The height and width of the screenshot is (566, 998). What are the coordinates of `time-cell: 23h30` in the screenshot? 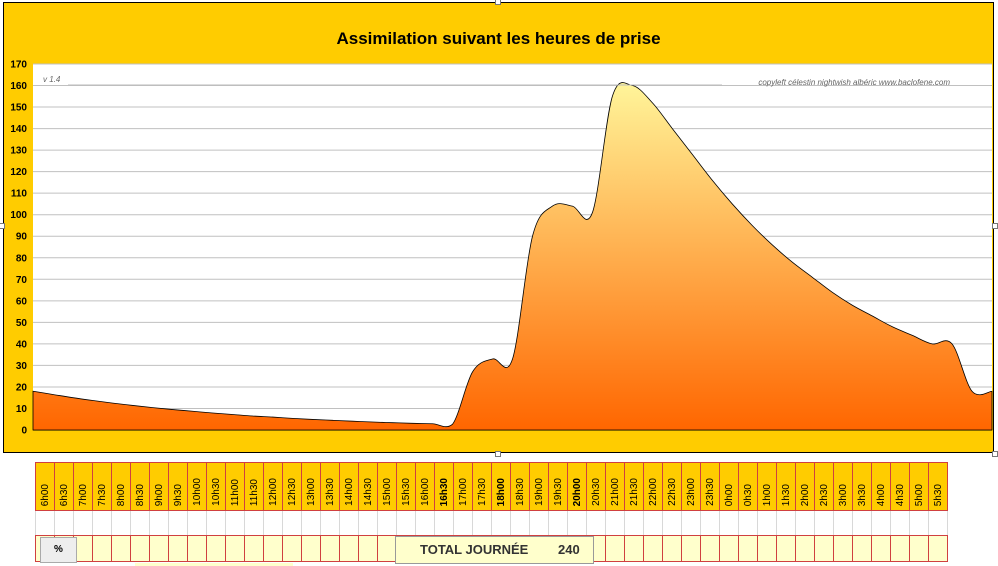 It's located at (710, 486).